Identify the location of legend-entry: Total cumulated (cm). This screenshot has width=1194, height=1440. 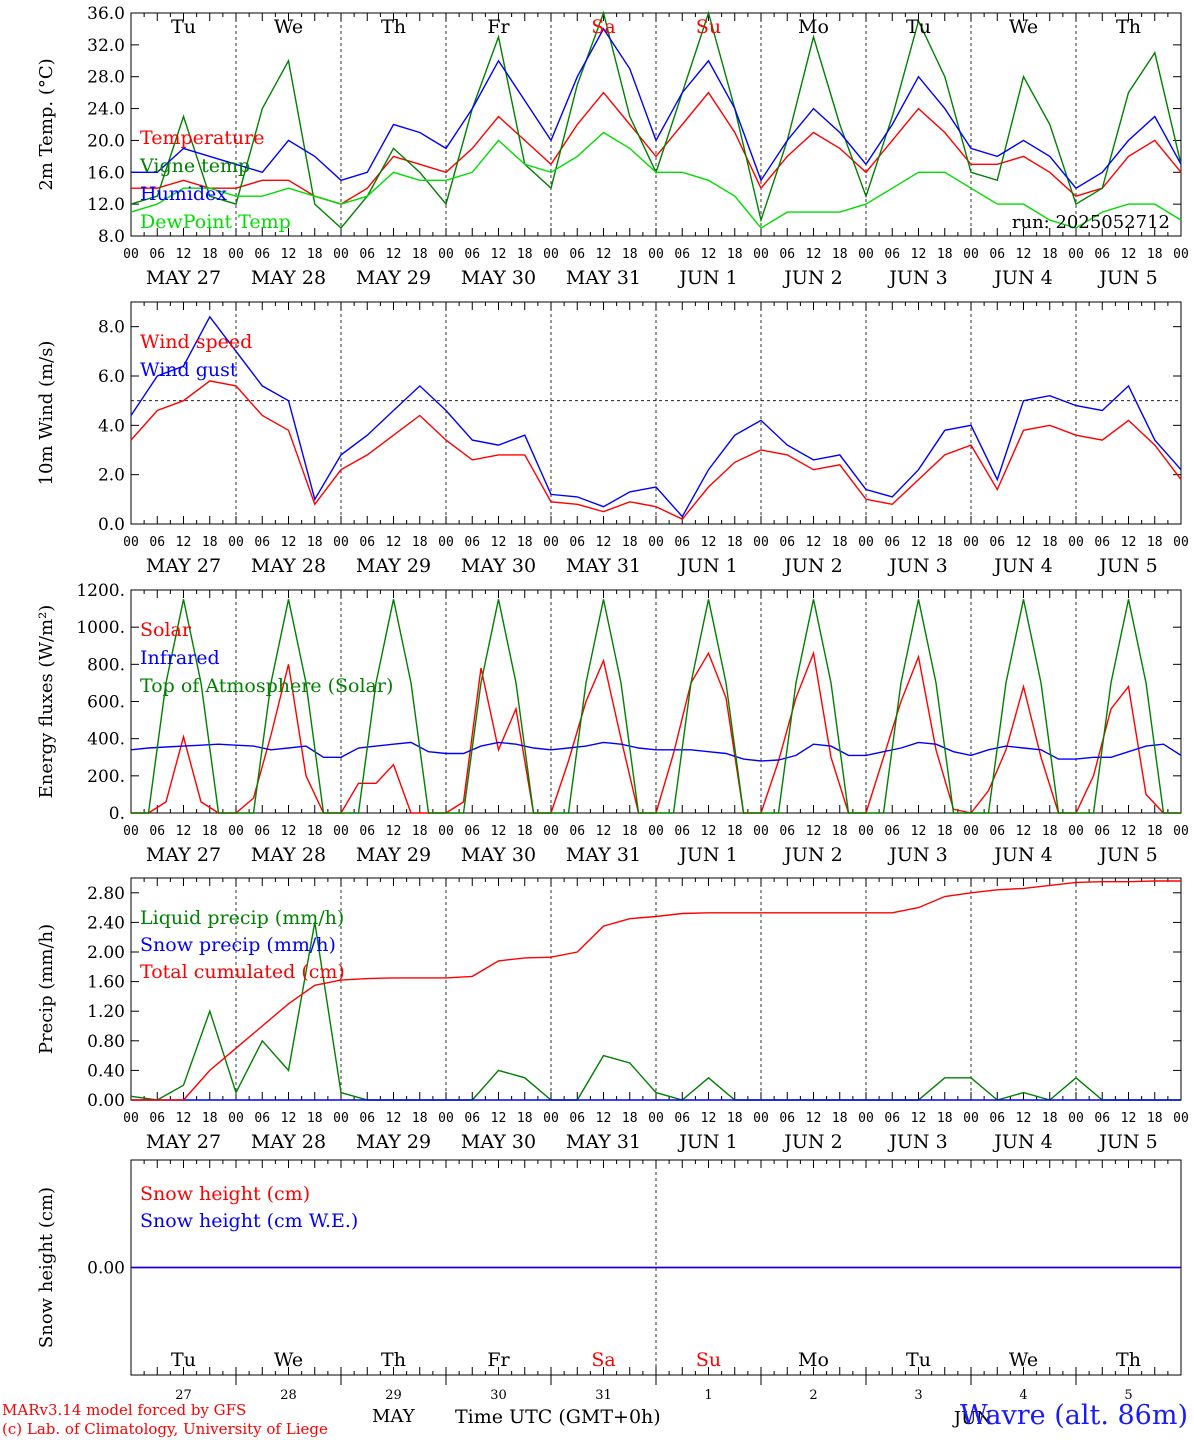
(242, 972).